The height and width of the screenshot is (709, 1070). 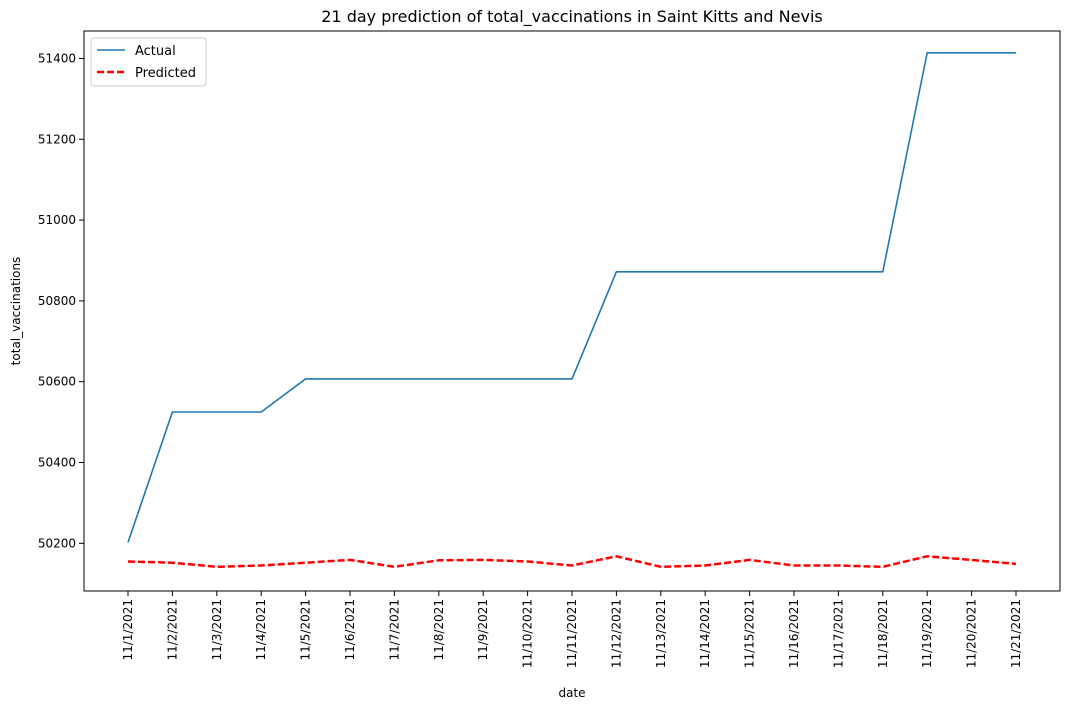 I want to click on x-tick-label: 11/20/2021, so click(x=972, y=633).